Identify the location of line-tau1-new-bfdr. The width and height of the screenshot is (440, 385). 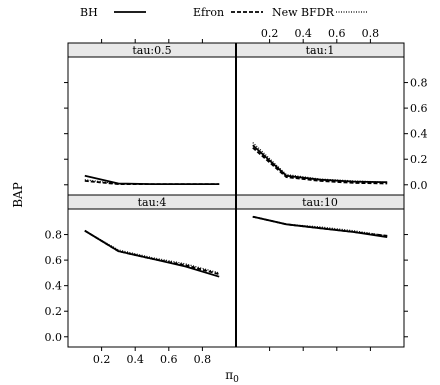
(320, 162).